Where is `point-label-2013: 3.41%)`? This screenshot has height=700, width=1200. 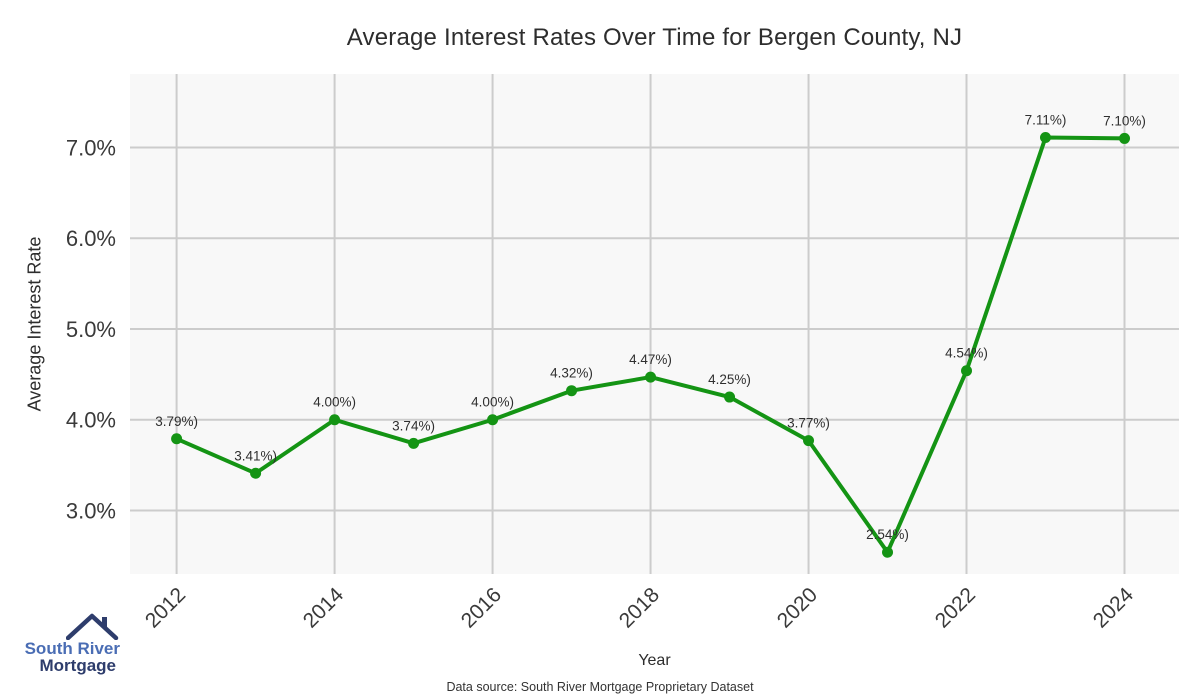
point-label-2013: 3.41%) is located at coordinates (255, 455).